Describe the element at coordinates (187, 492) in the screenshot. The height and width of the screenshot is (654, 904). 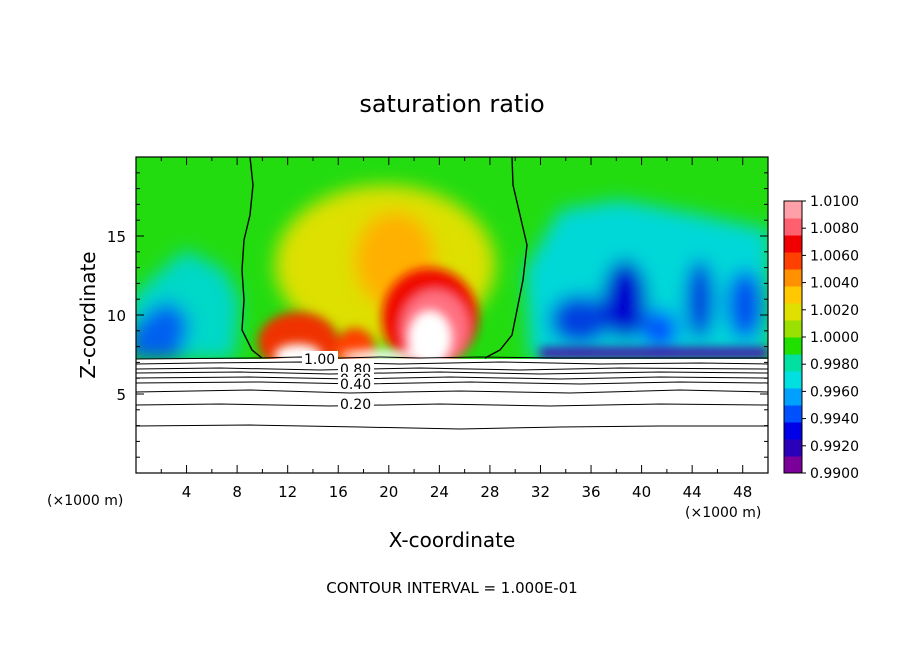
I see `x-tick-label: 4` at that location.